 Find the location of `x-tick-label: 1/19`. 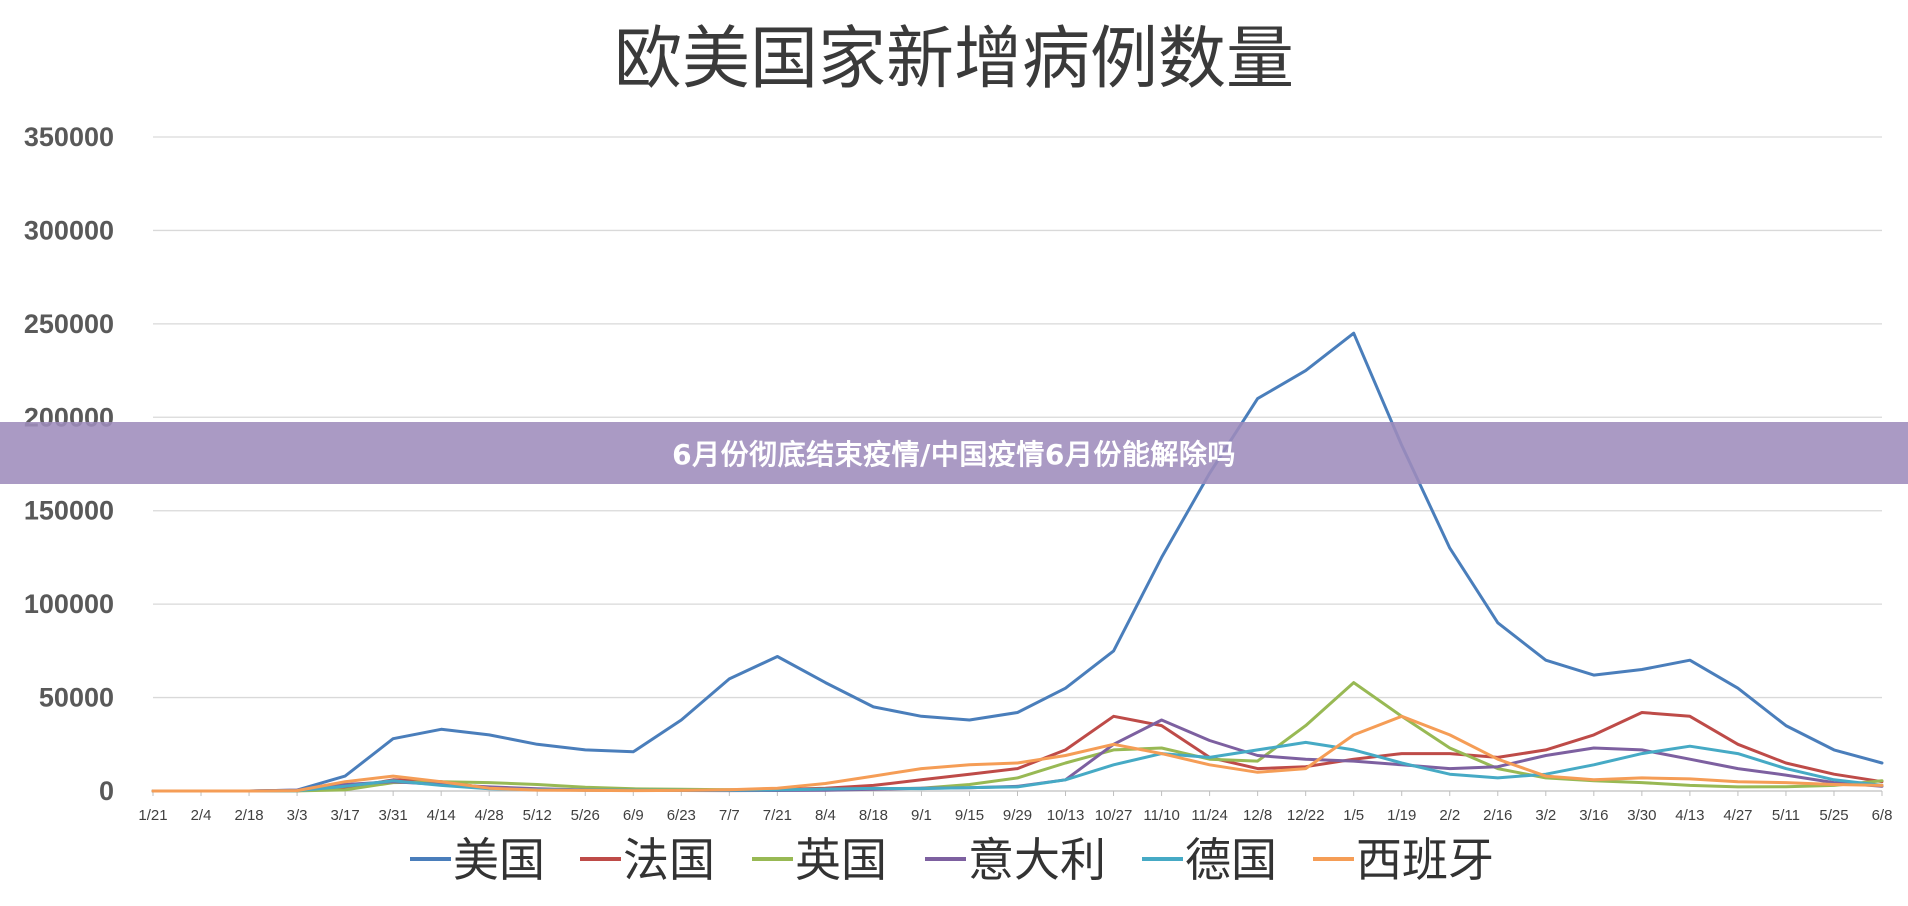

x-tick-label: 1/19 is located at coordinates (1401, 815).